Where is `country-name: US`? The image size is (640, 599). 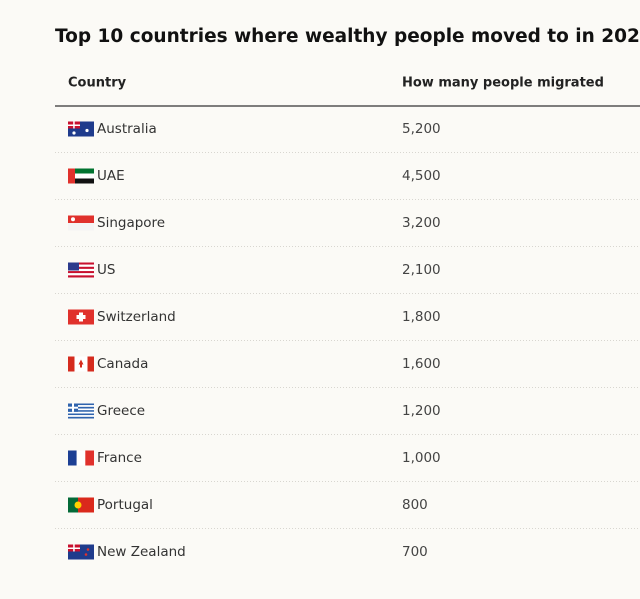
country-name: US is located at coordinates (106, 270).